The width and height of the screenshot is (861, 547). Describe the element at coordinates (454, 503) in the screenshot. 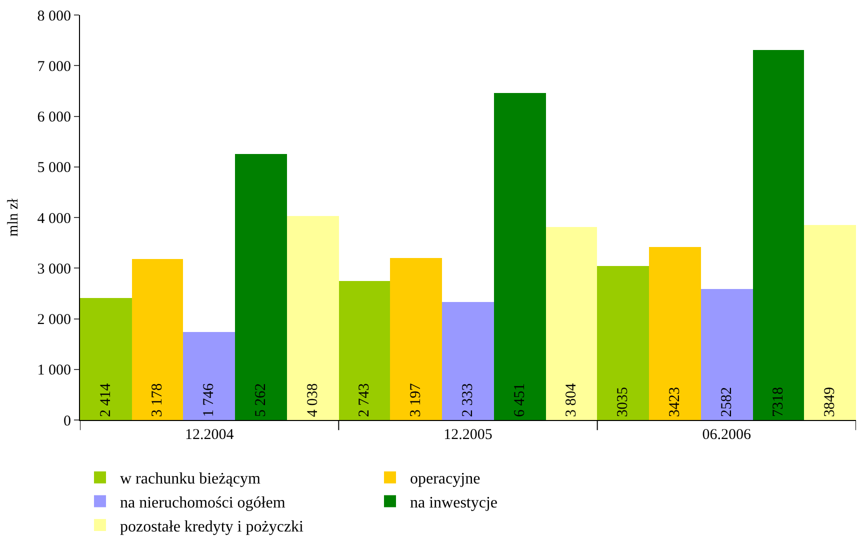

I see `legend-label: na inwestycje` at that location.